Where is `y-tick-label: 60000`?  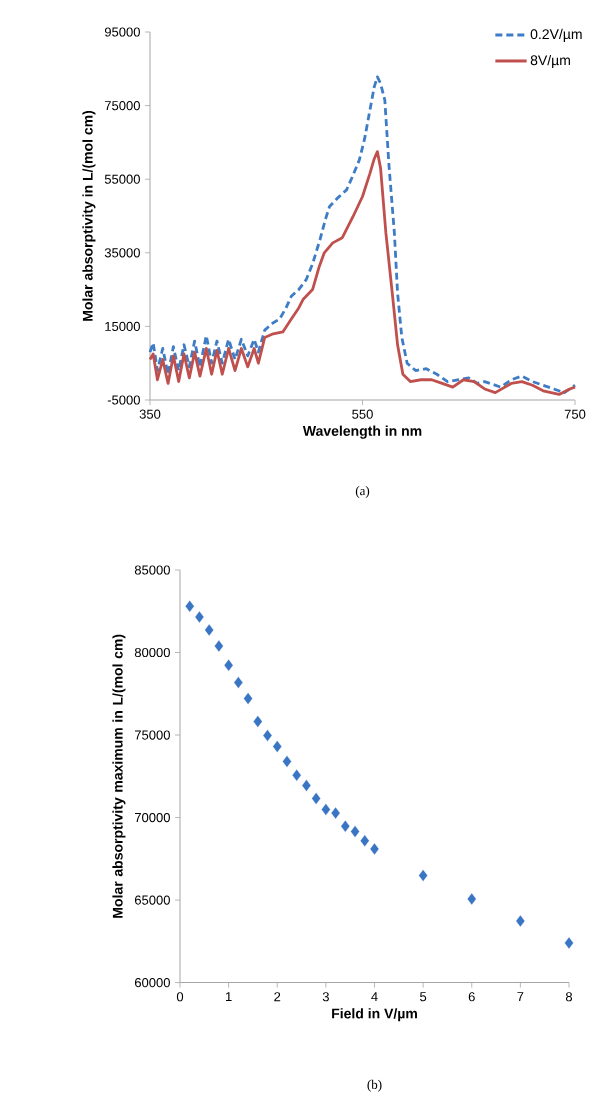 y-tick-label: 60000 is located at coordinates (152, 982).